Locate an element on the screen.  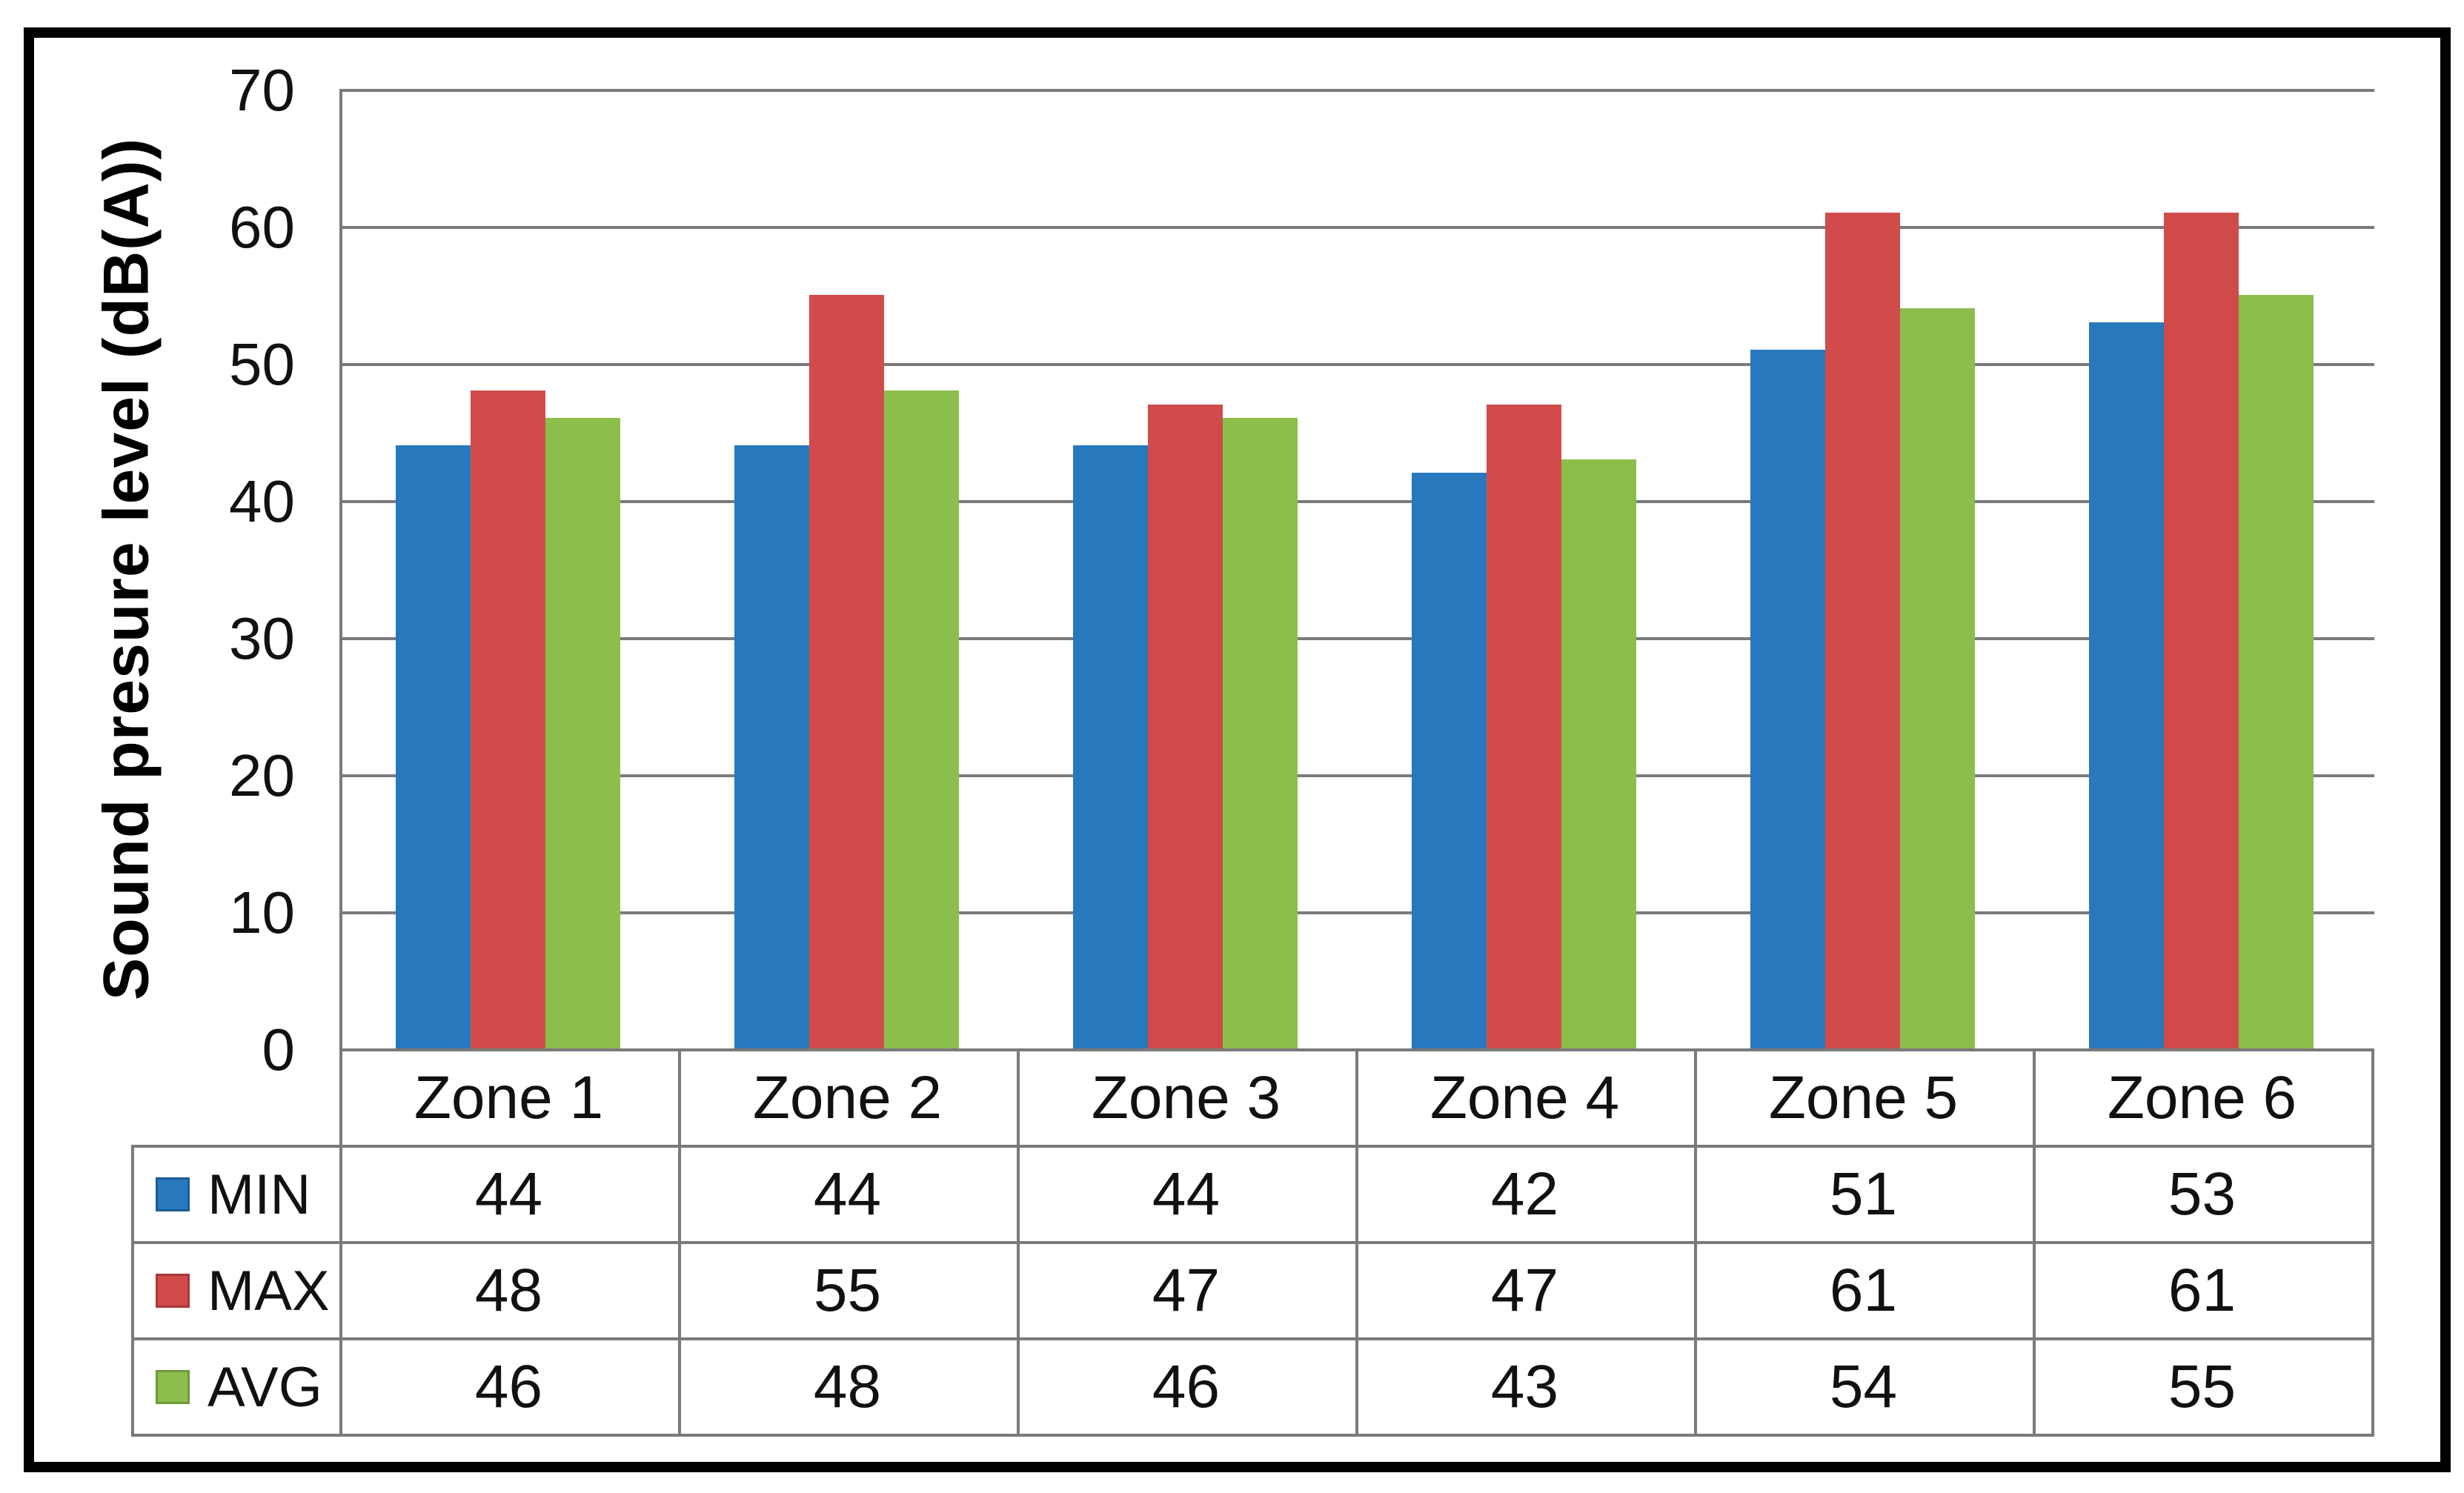
legend-item-avg: AVG is located at coordinates (235, 1387).